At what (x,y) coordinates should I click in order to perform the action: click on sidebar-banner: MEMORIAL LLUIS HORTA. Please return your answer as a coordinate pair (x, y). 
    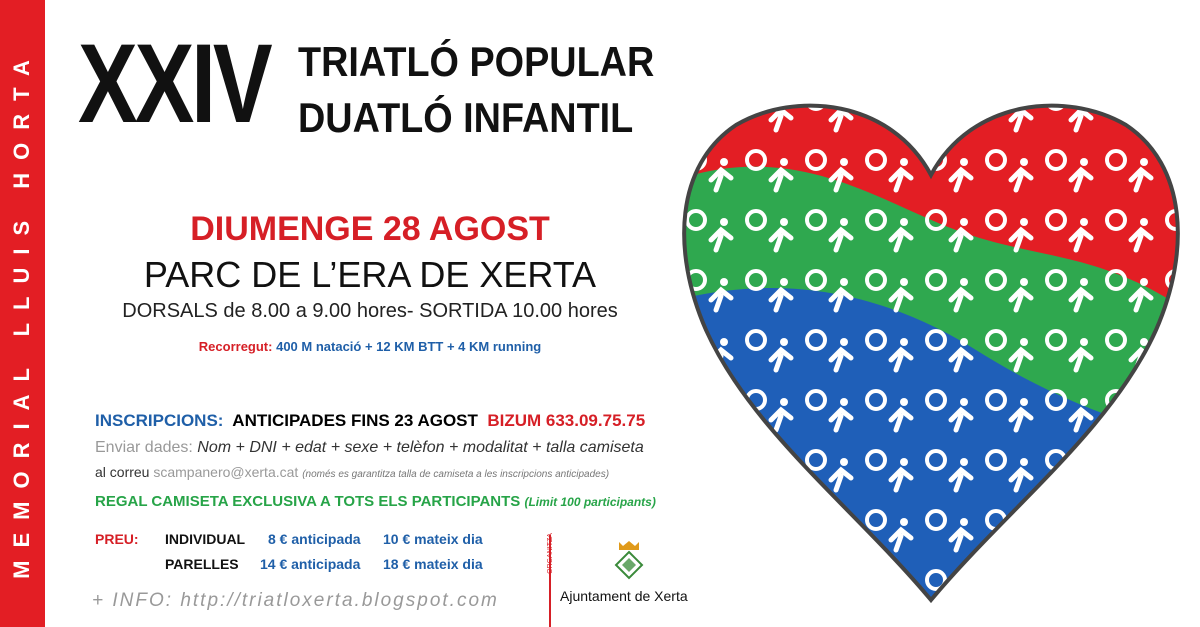
    Looking at the image, I should click on (22, 313).